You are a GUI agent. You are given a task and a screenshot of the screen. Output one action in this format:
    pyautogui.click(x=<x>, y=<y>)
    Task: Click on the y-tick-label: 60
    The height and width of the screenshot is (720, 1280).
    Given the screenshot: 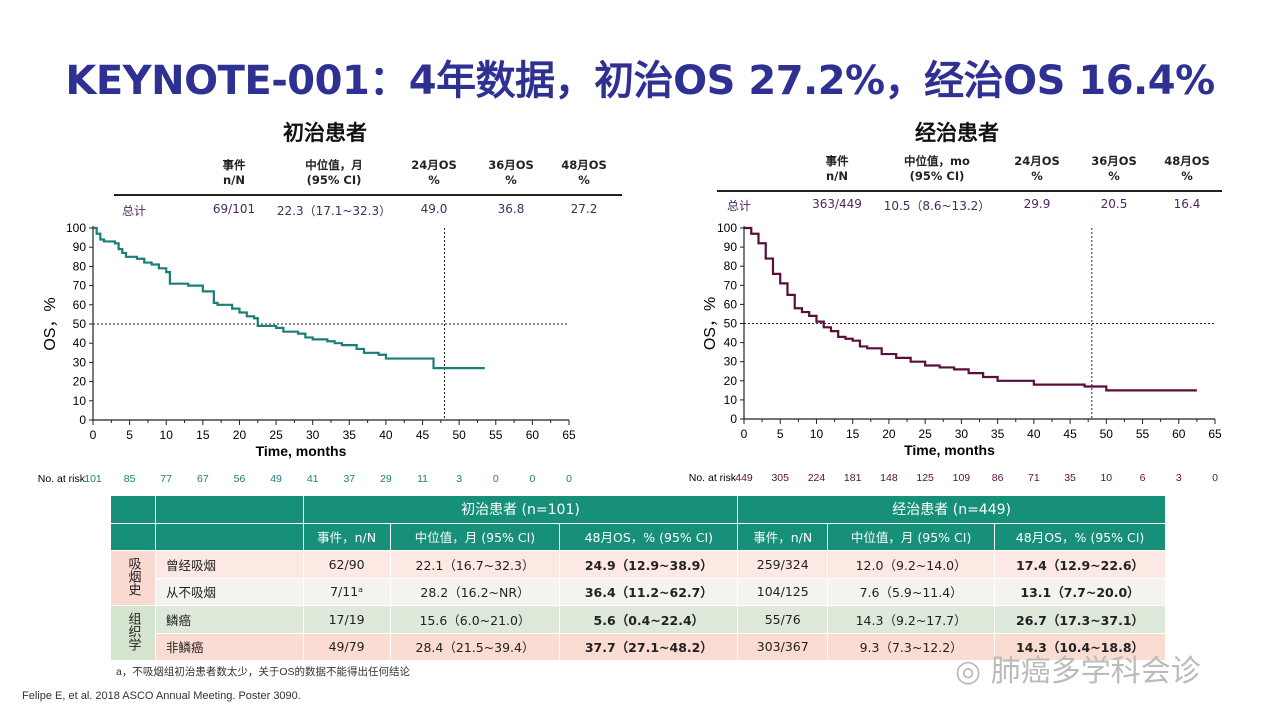 What is the action you would take?
    pyautogui.click(x=731, y=304)
    